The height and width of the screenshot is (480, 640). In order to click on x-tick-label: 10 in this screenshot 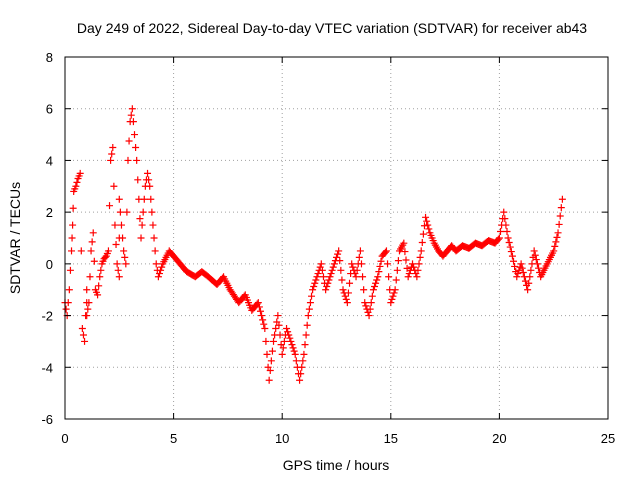, I will do `click(282, 438)`.